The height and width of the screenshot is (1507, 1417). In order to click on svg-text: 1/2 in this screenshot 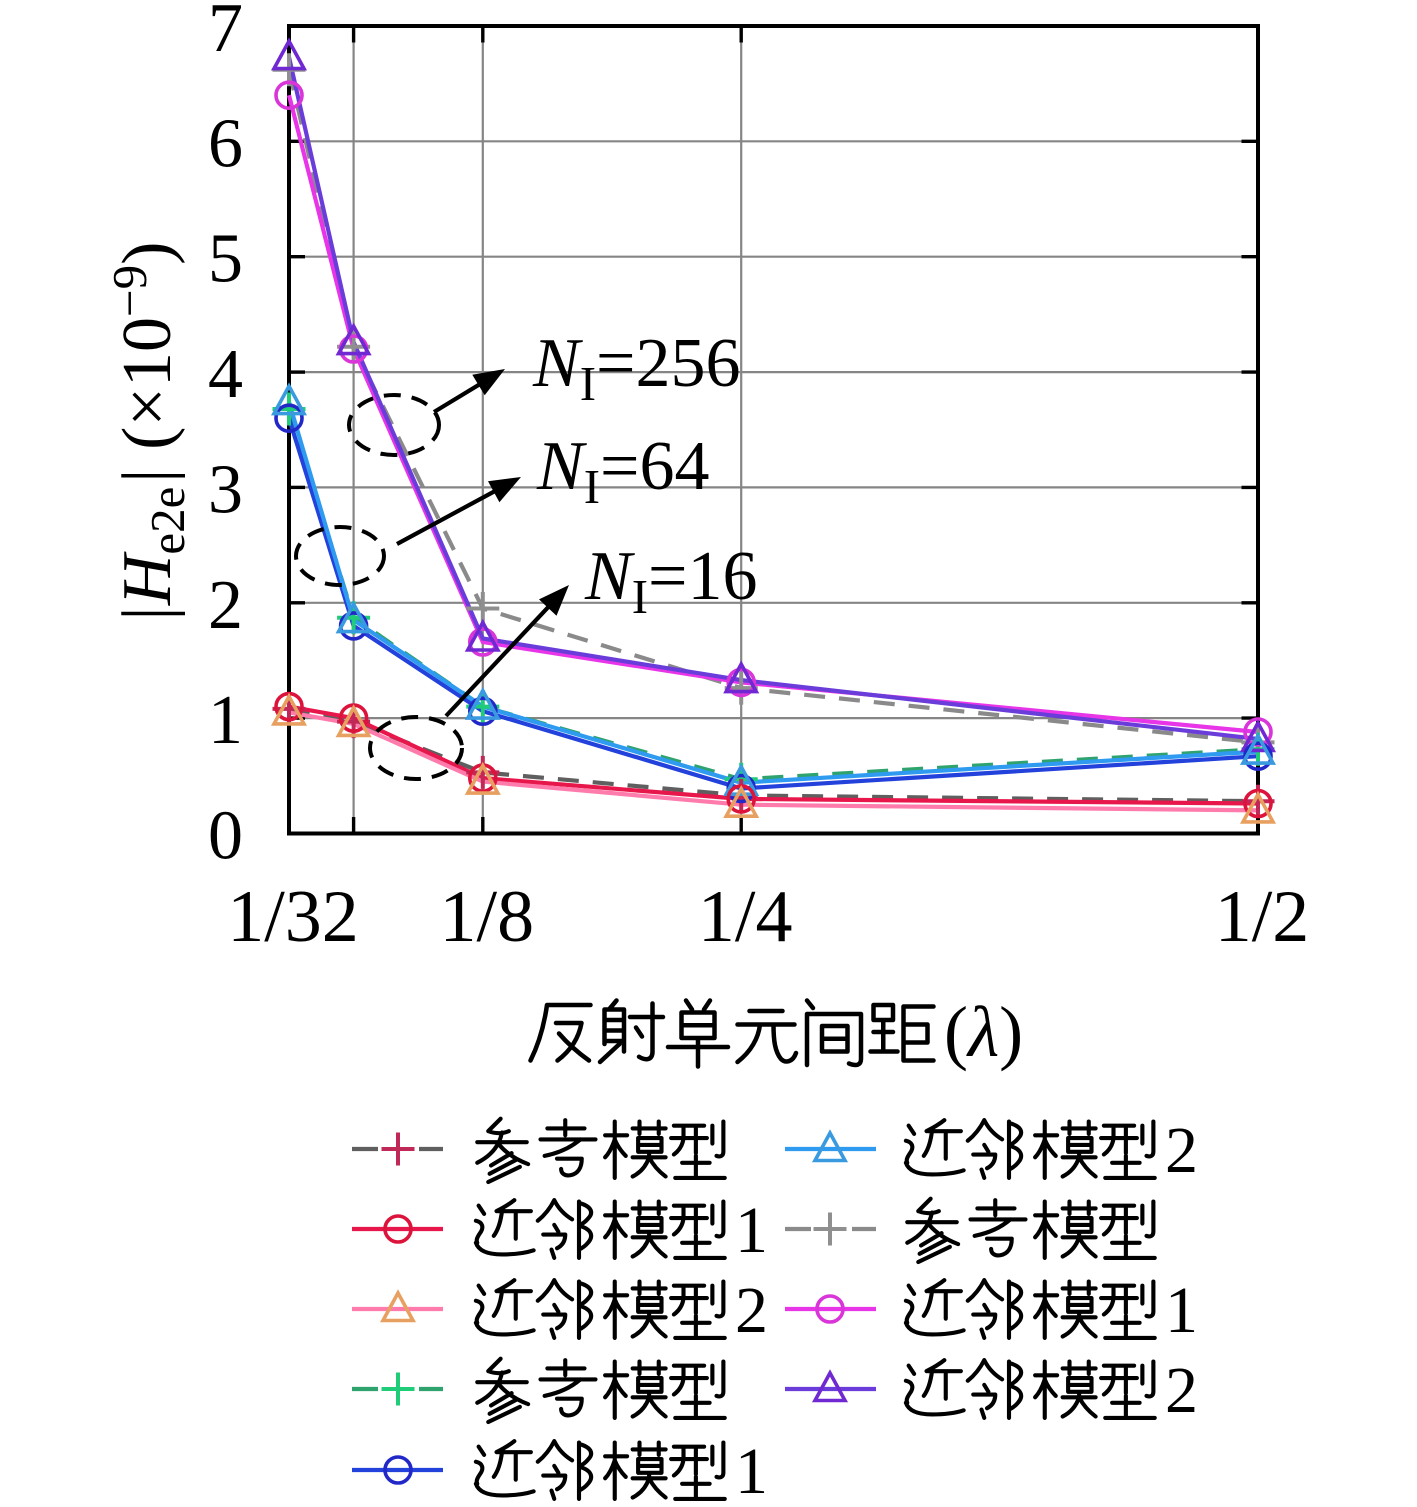, I will do `click(1262, 917)`.